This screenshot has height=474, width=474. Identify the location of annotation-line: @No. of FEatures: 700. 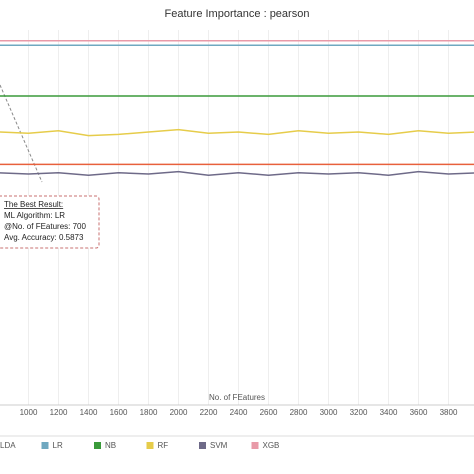
(45, 226).